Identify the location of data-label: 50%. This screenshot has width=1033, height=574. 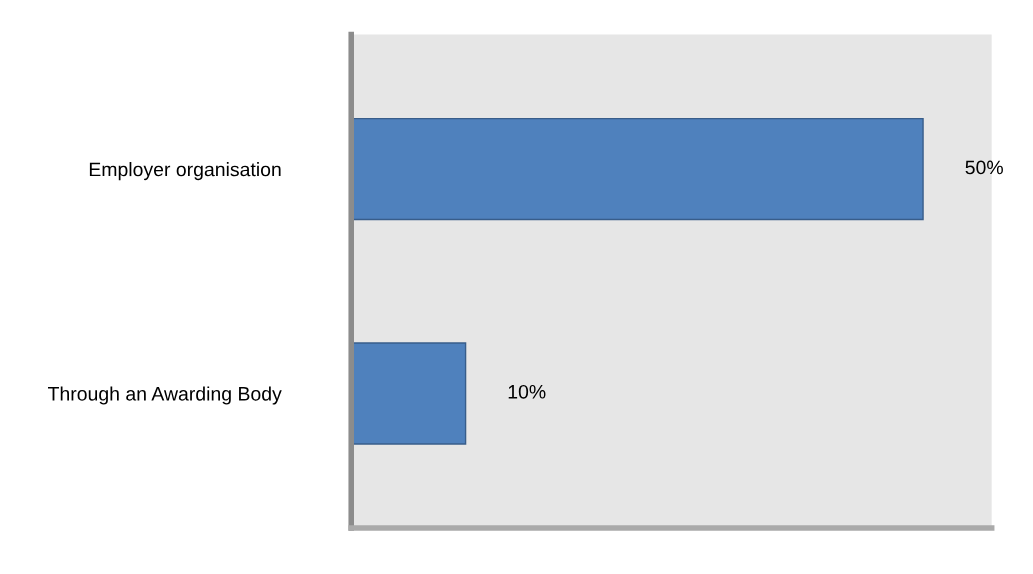
(984, 167).